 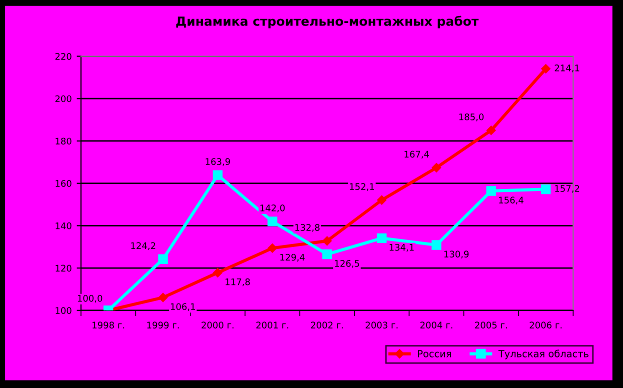 I want to click on y-tick-label: 140, so click(x=64, y=226).